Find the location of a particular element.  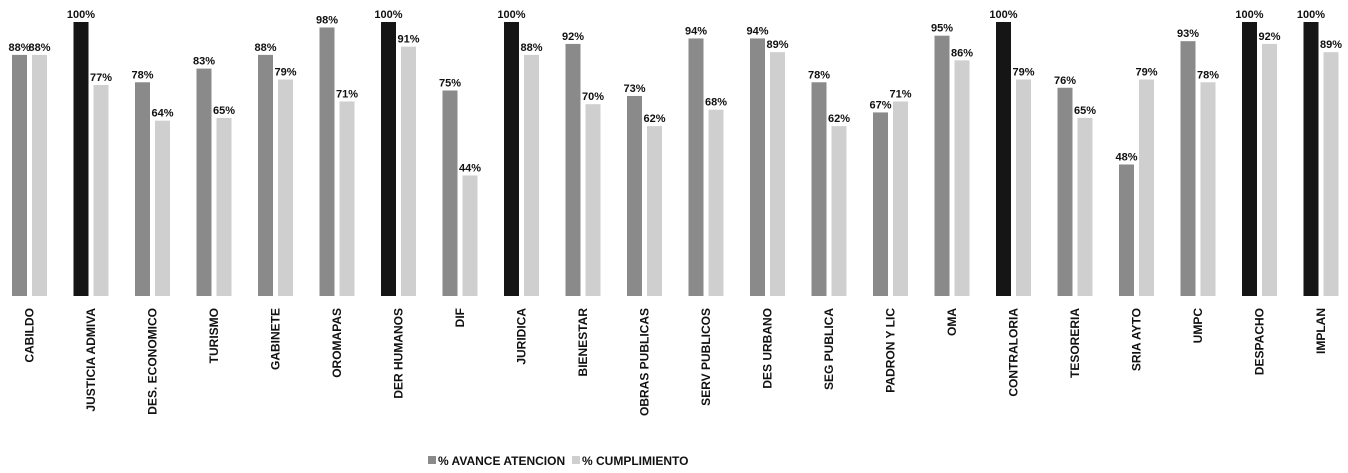

category-label-tesoreria: TESORERIA is located at coordinates (1075, 343).